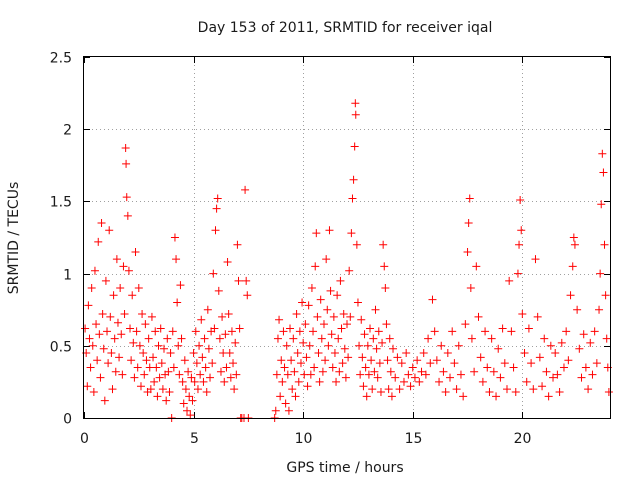 This screenshot has height=480, width=640. Describe the element at coordinates (67, 420) in the screenshot. I see `y-tick-label: 0` at that location.